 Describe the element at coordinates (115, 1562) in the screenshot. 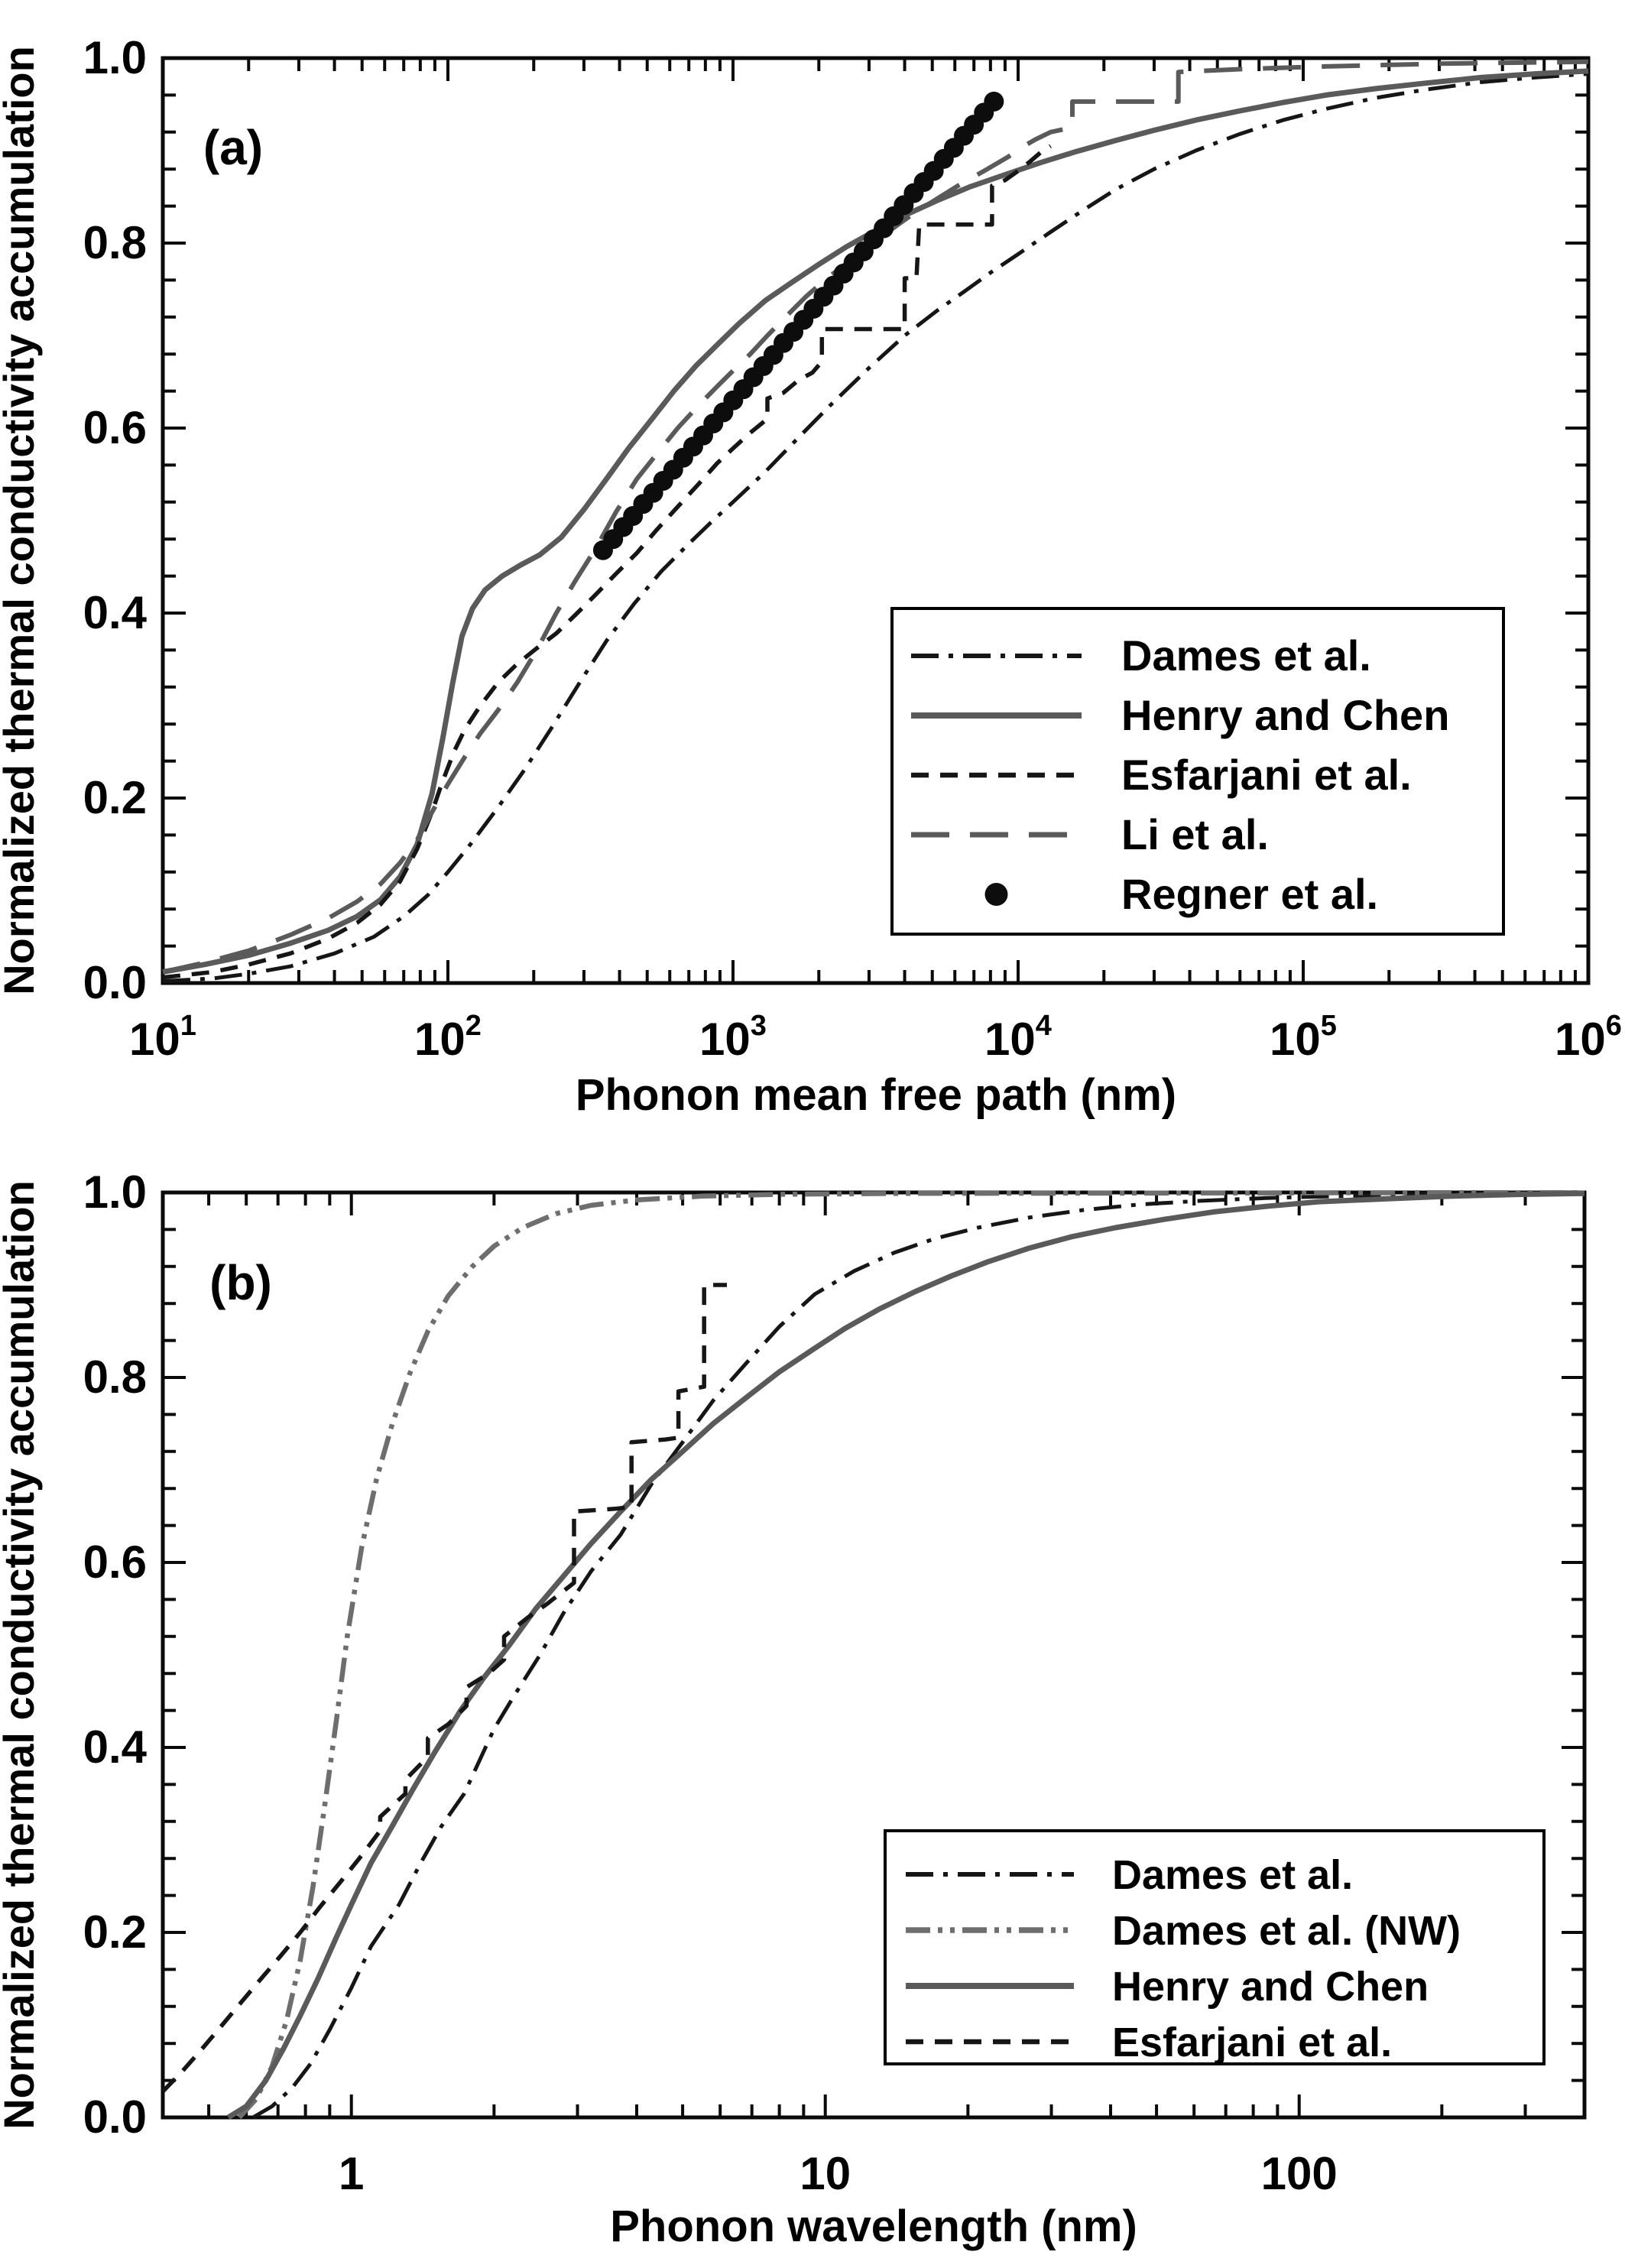

I see `y-tick-label-b-0.6: 0.6` at that location.